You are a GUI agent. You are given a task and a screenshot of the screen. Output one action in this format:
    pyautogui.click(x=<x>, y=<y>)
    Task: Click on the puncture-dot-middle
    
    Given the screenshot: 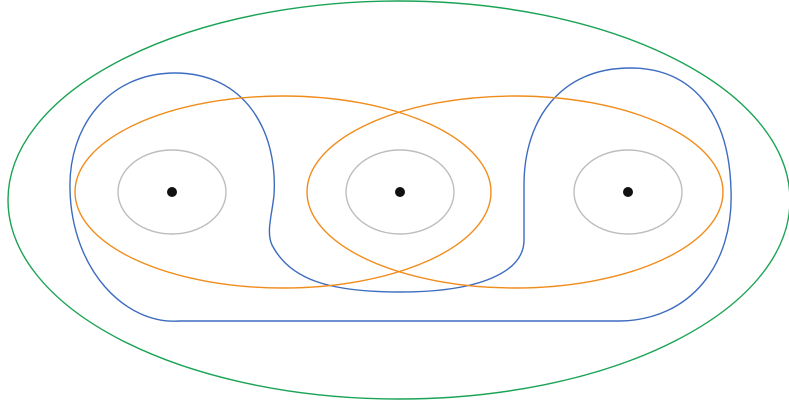 What is the action you would take?
    pyautogui.click(x=400, y=192)
    